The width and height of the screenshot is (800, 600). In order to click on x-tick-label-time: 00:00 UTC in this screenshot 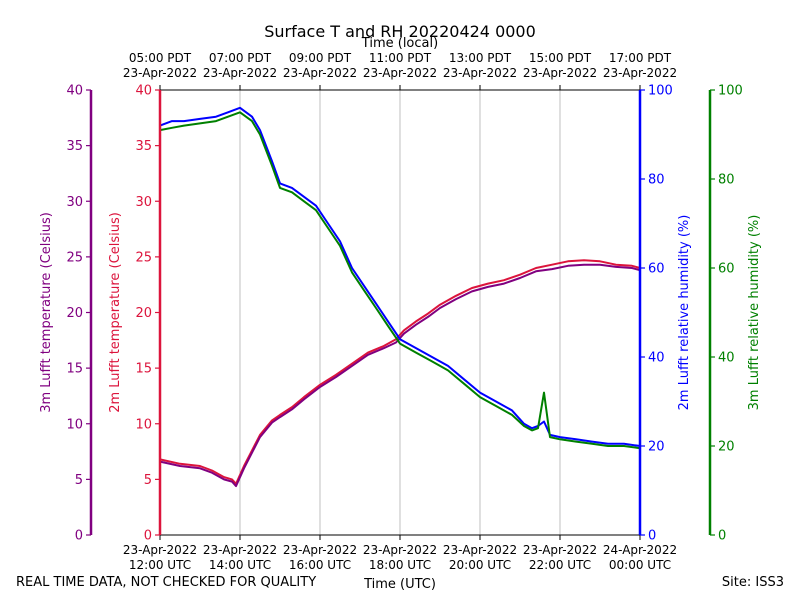, I will do `click(640, 565)`.